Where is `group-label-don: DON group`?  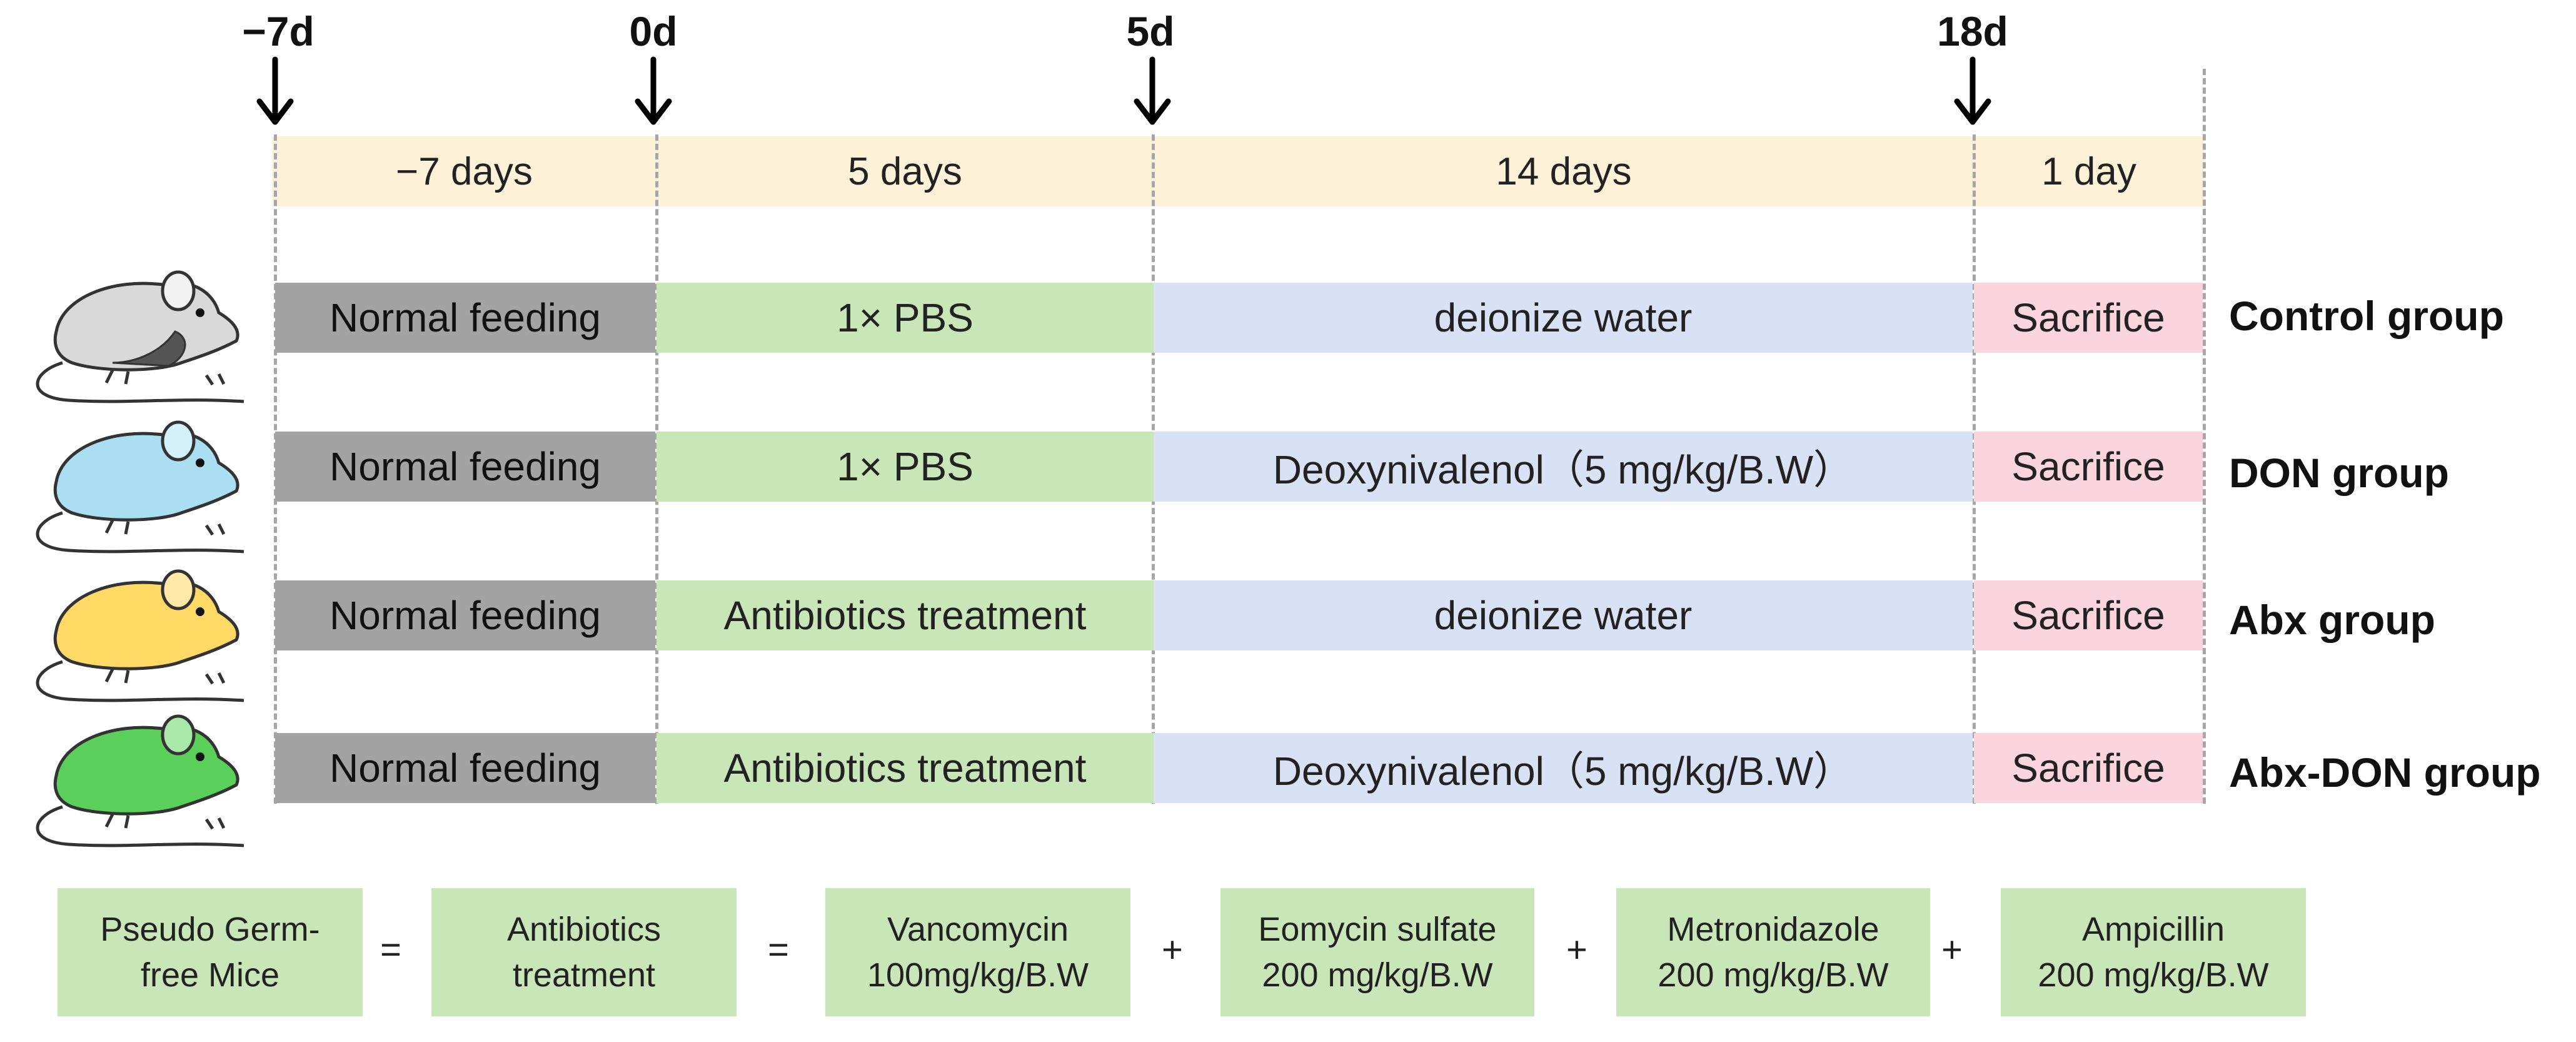
group-label-don: DON group is located at coordinates (2339, 473).